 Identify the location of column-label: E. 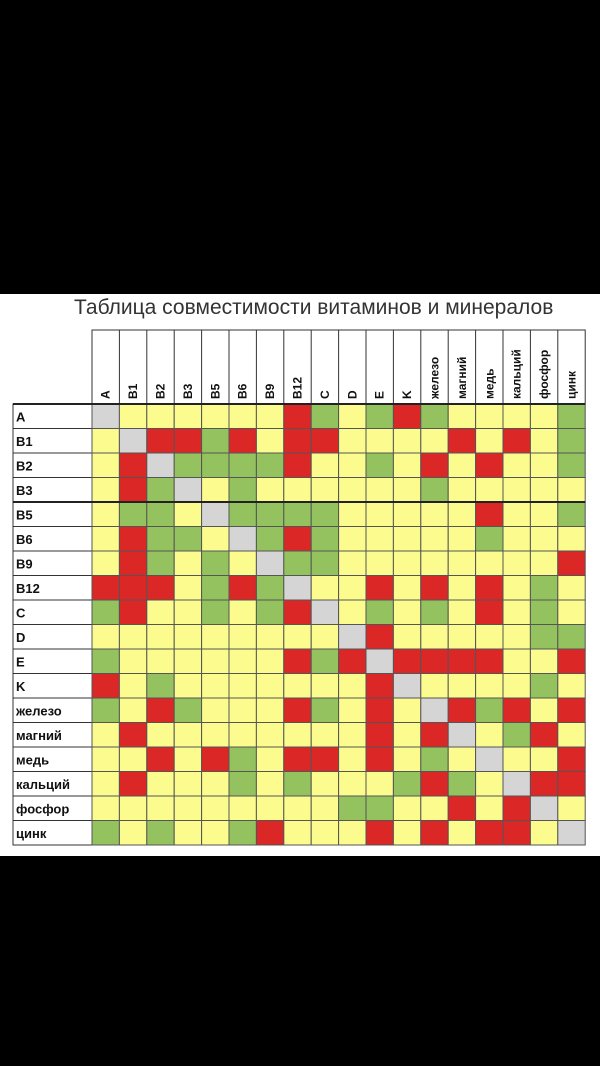
(380, 395).